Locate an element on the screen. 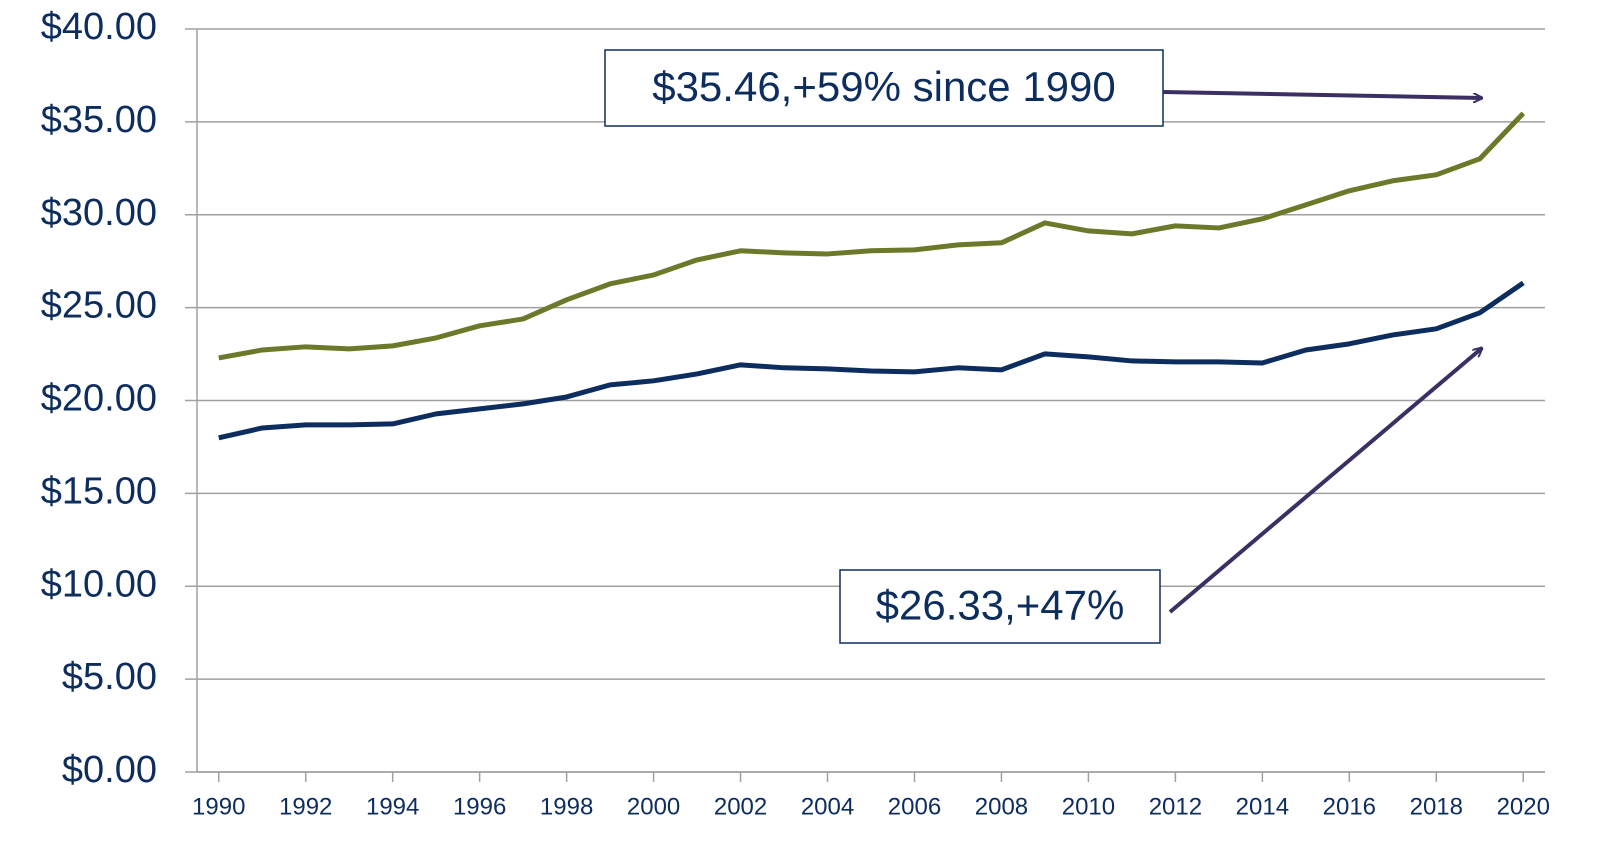 Image resolution: width=1600 pixels, height=842 pixels. annotation-text: $26.33,+47% is located at coordinates (1000, 605).